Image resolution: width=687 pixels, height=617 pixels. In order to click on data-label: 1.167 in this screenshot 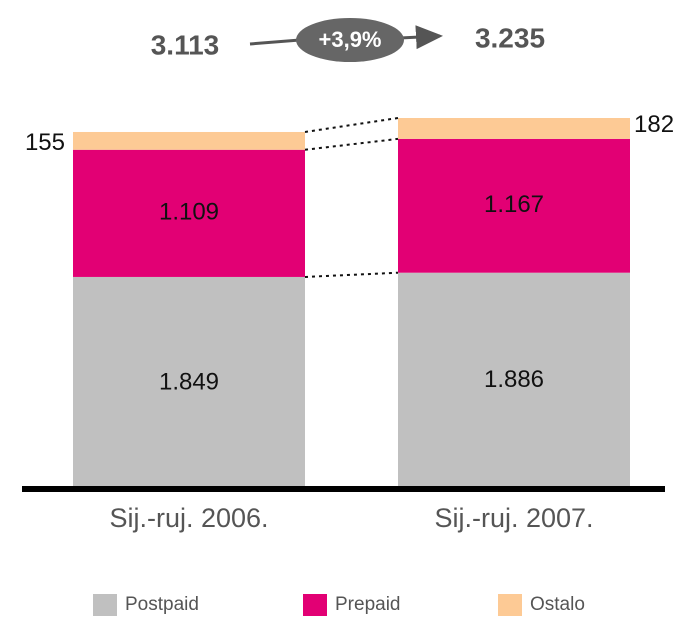, I will do `click(514, 204)`.